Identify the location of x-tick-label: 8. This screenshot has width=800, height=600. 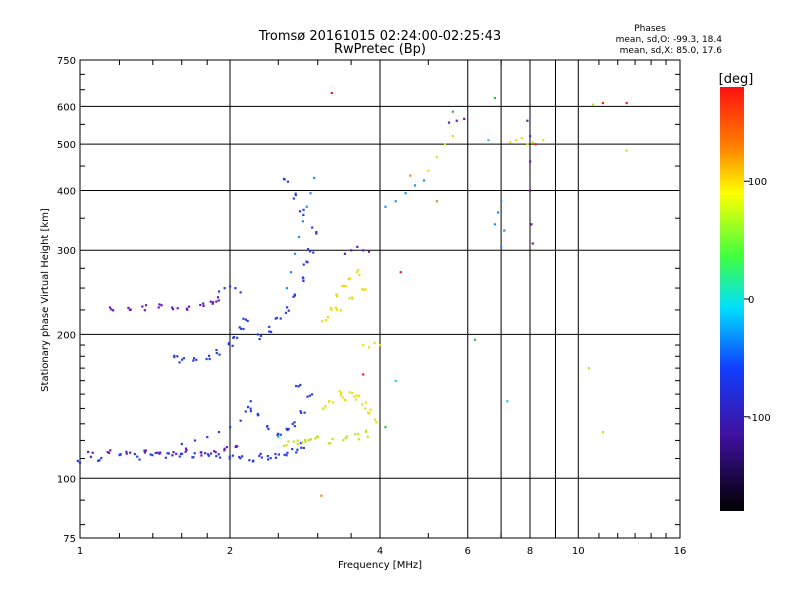
(530, 551).